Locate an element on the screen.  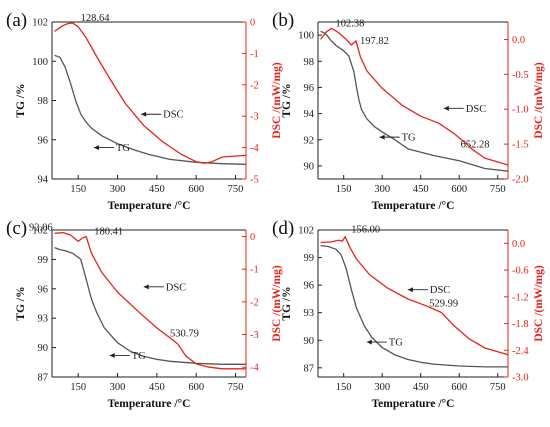
right-y-tick-label: -3 is located at coordinates (254, 335).